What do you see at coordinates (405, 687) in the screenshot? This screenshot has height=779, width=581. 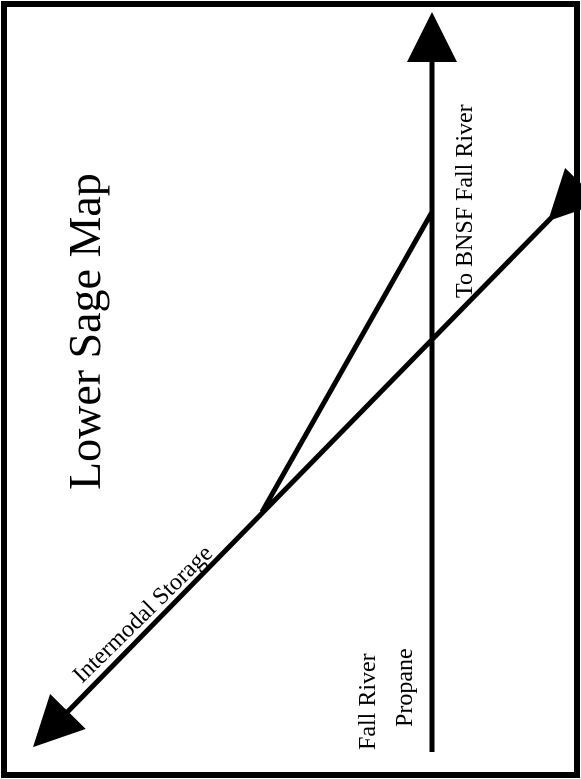 I see `propane-label-line2: Propane` at bounding box center [405, 687].